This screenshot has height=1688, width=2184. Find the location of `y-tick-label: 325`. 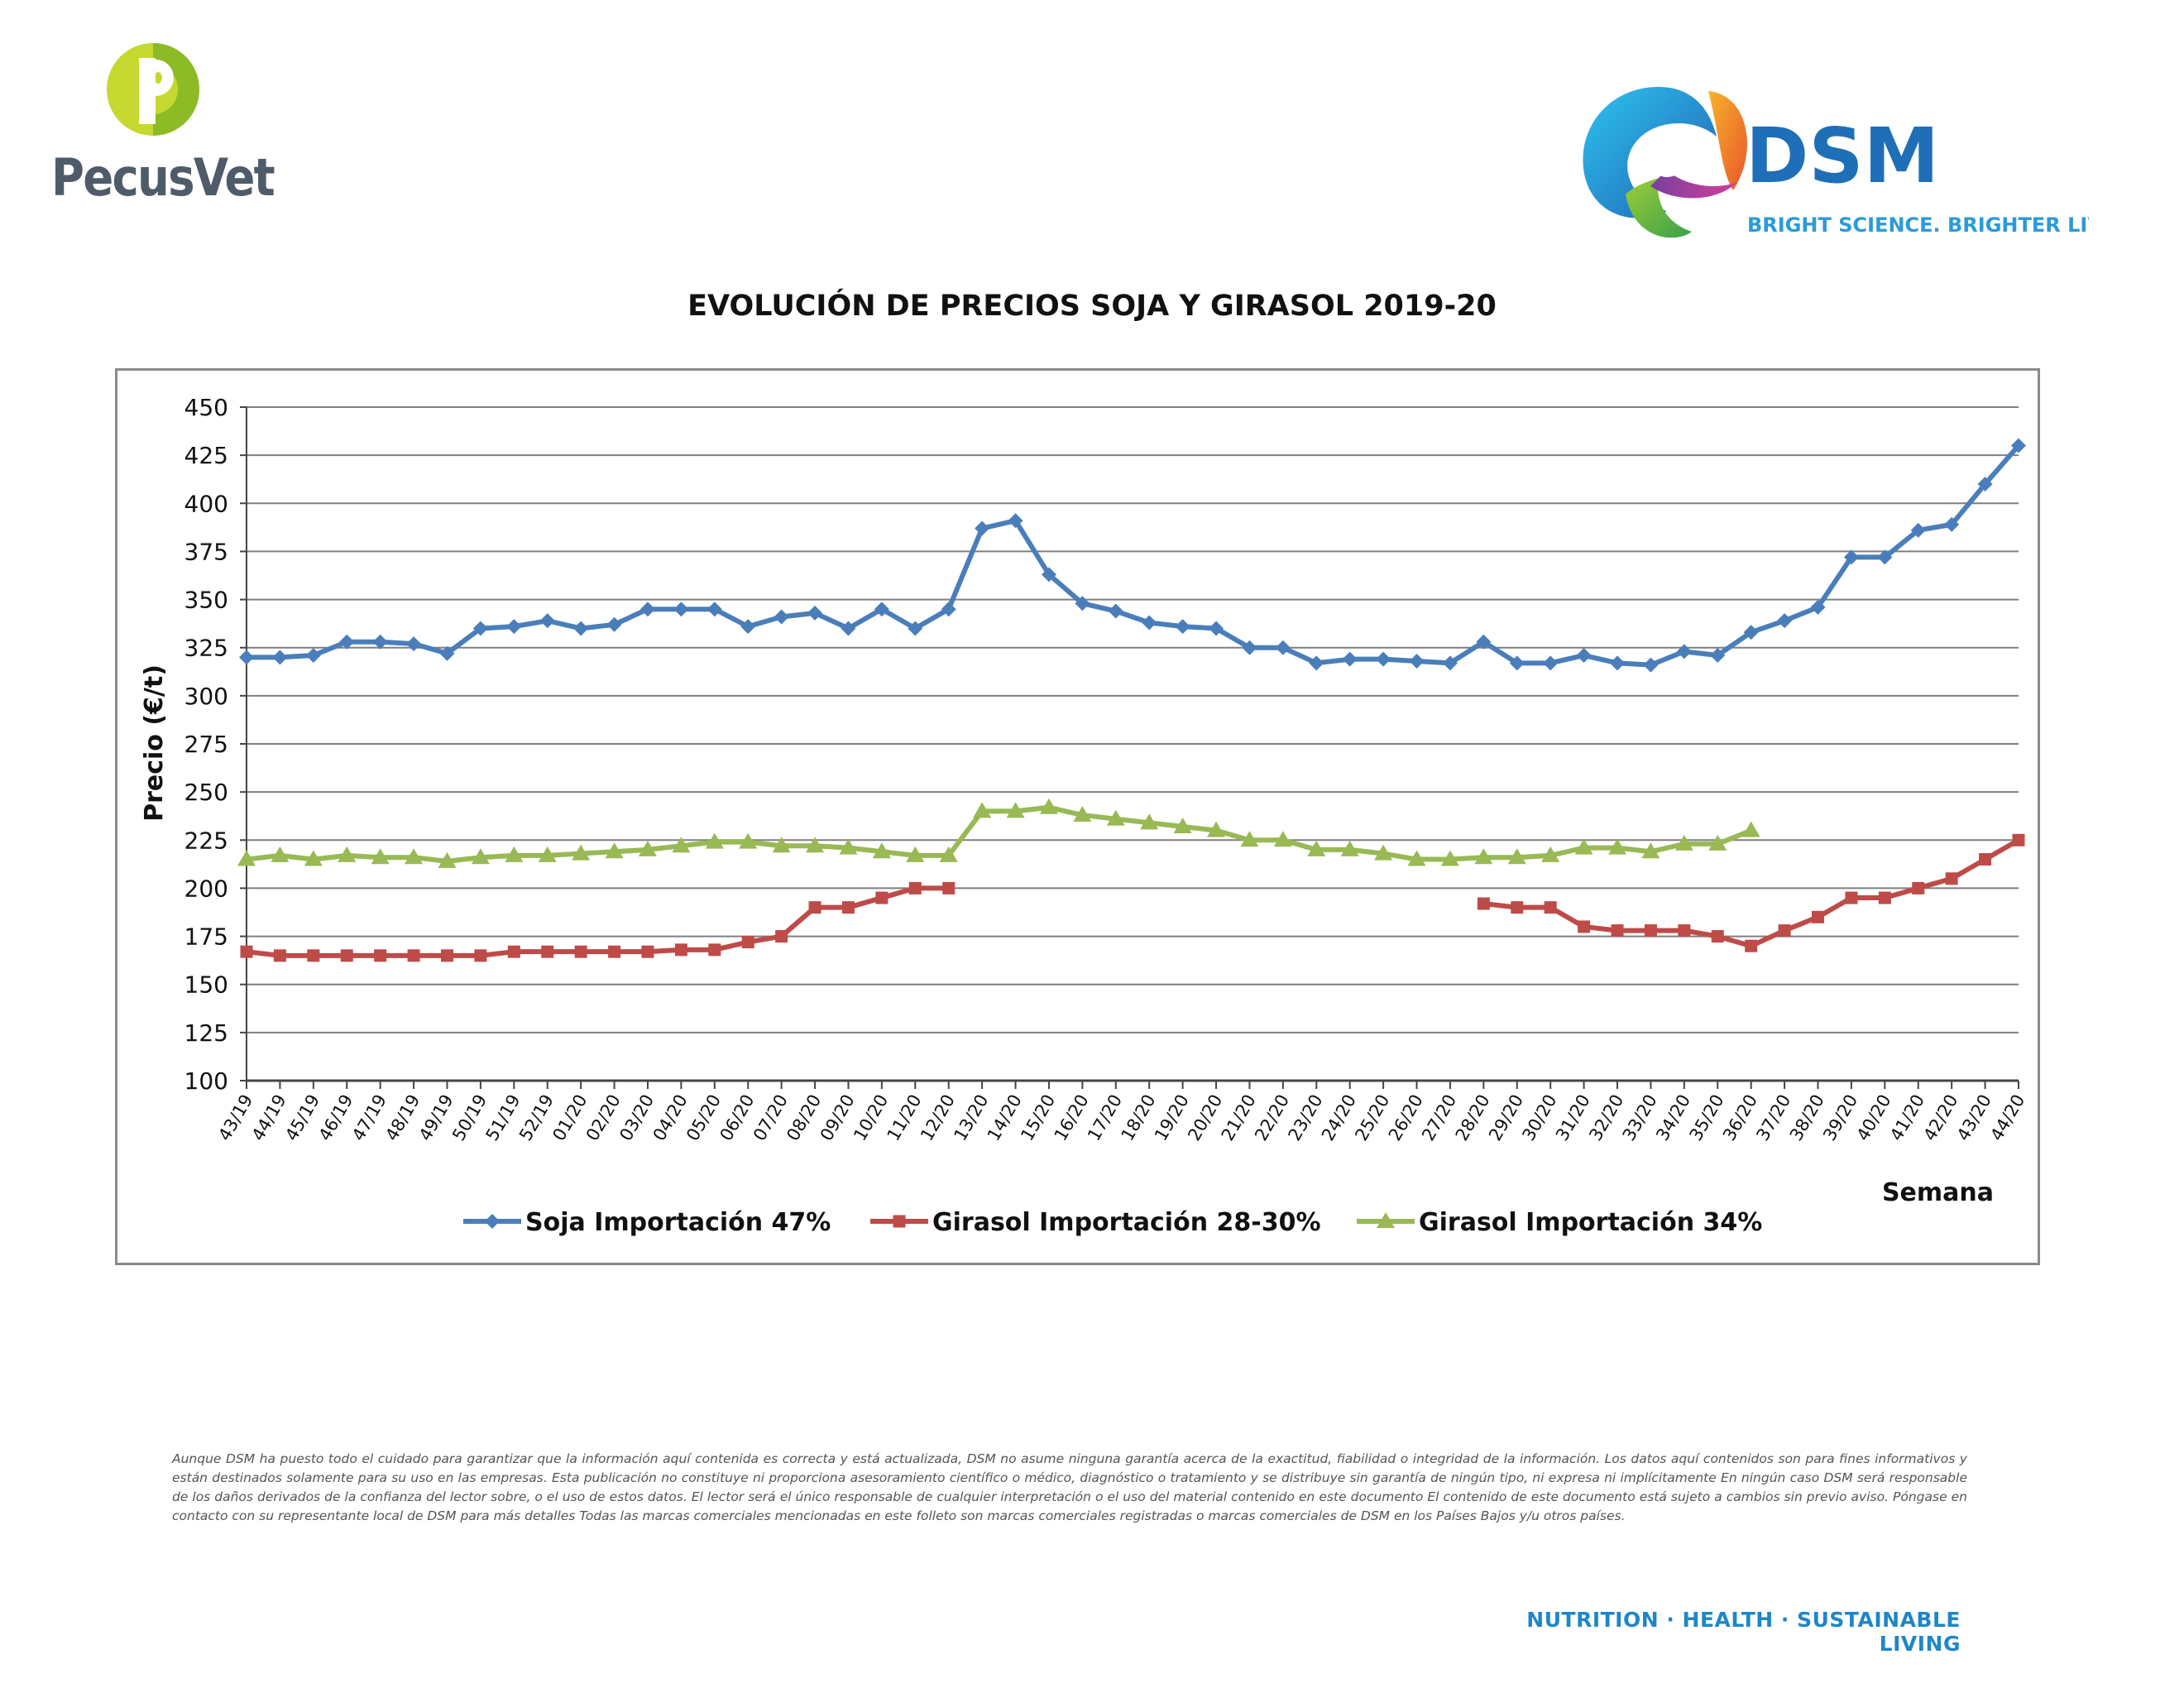

y-tick-label: 325 is located at coordinates (206, 648).